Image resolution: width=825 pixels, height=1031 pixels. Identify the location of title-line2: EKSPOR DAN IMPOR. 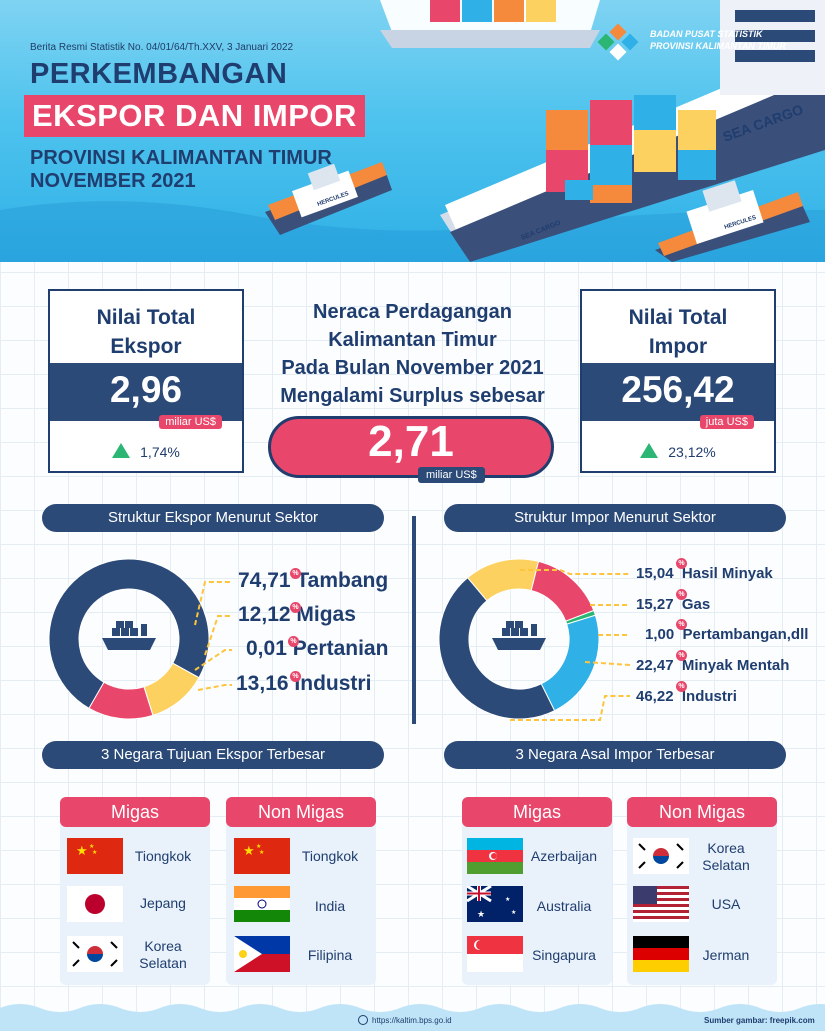
(194, 116).